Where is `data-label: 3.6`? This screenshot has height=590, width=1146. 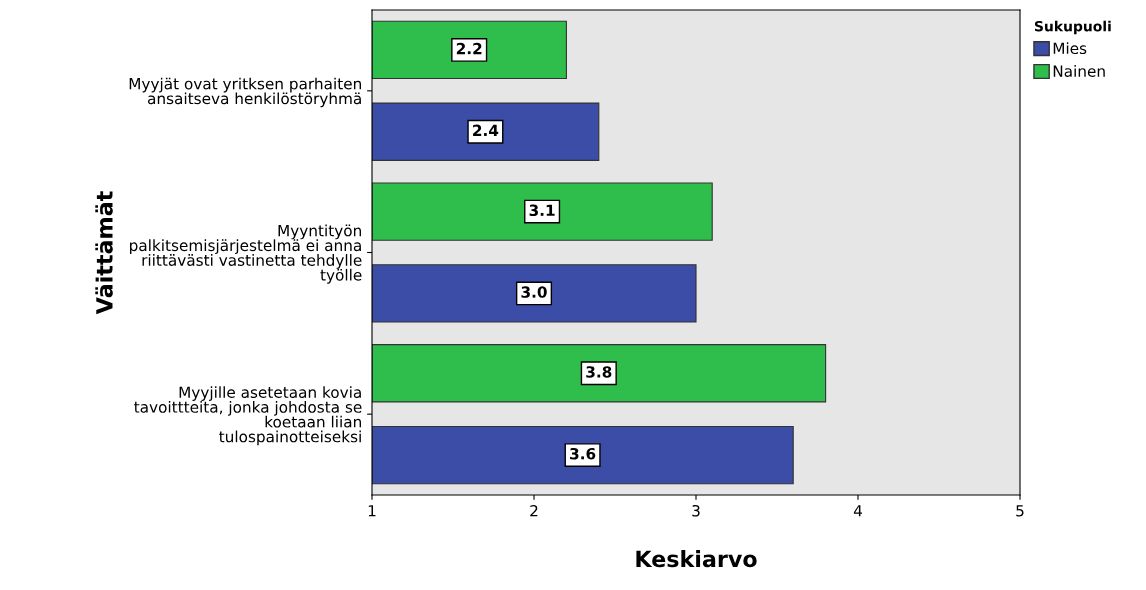 data-label: 3.6 is located at coordinates (583, 453).